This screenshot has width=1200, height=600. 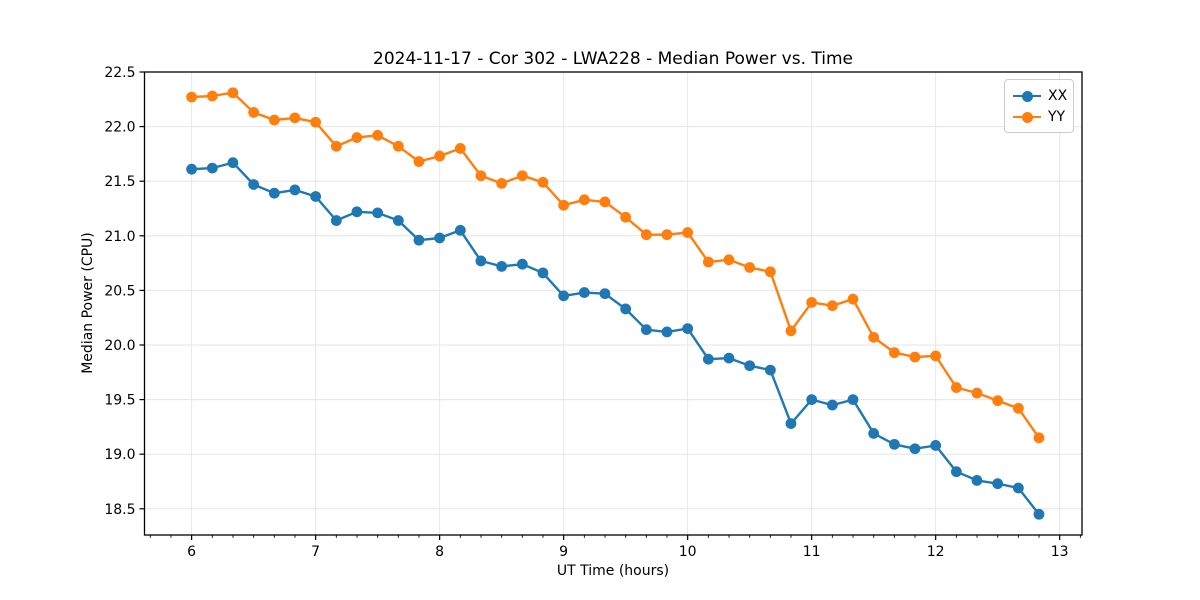 I want to click on y-axis-label-text: Median Power (CPU), so click(x=88, y=303).